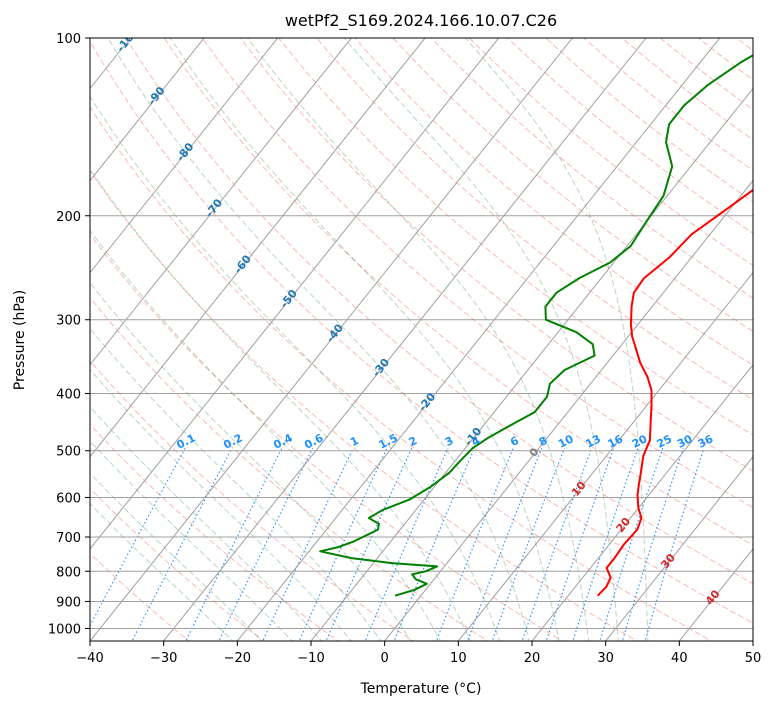  I want to click on x-tick-label: 40, so click(679, 658).